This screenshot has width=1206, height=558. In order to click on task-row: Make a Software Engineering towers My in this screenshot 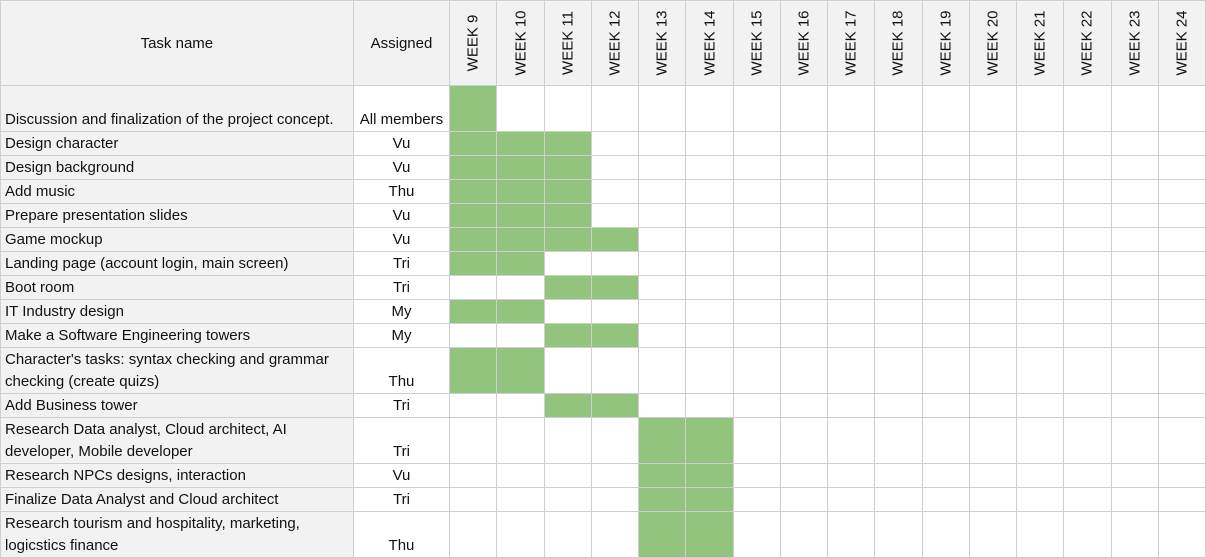, I will do `click(603, 335)`.